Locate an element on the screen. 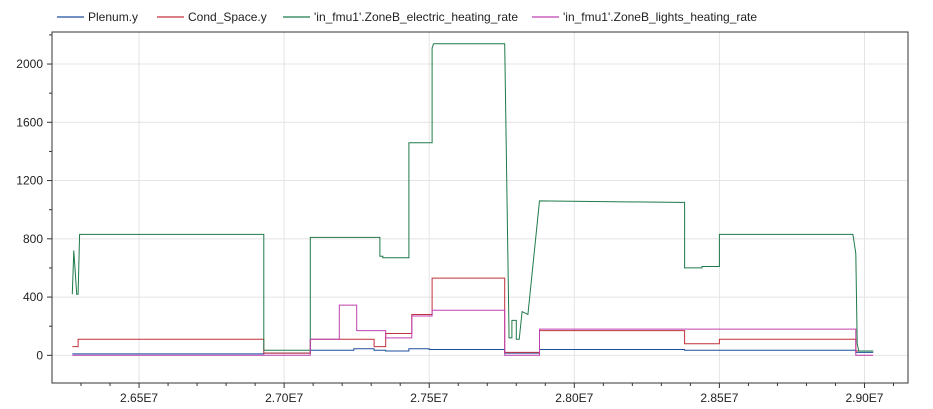 The height and width of the screenshot is (409, 933). y-tick-label: 1200 is located at coordinates (29, 181).